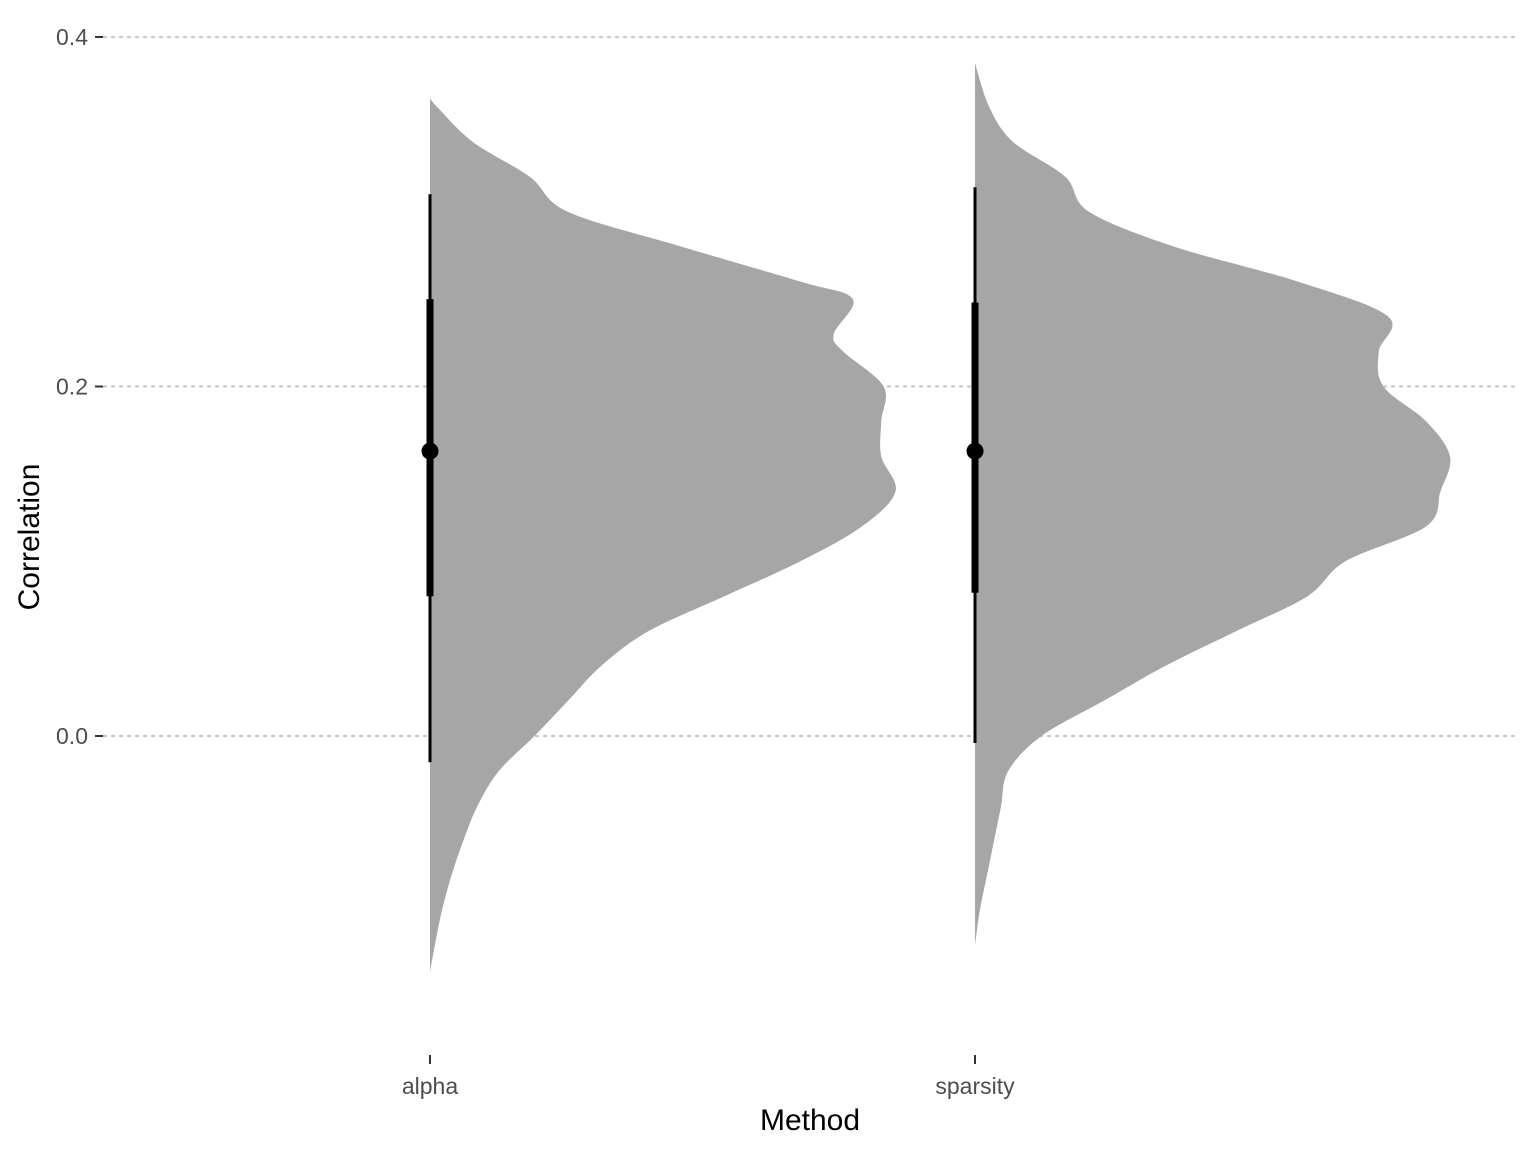 This screenshot has width=1536, height=1157. Describe the element at coordinates (29, 537) in the screenshot. I see `y-axis-title: Correlation` at that location.